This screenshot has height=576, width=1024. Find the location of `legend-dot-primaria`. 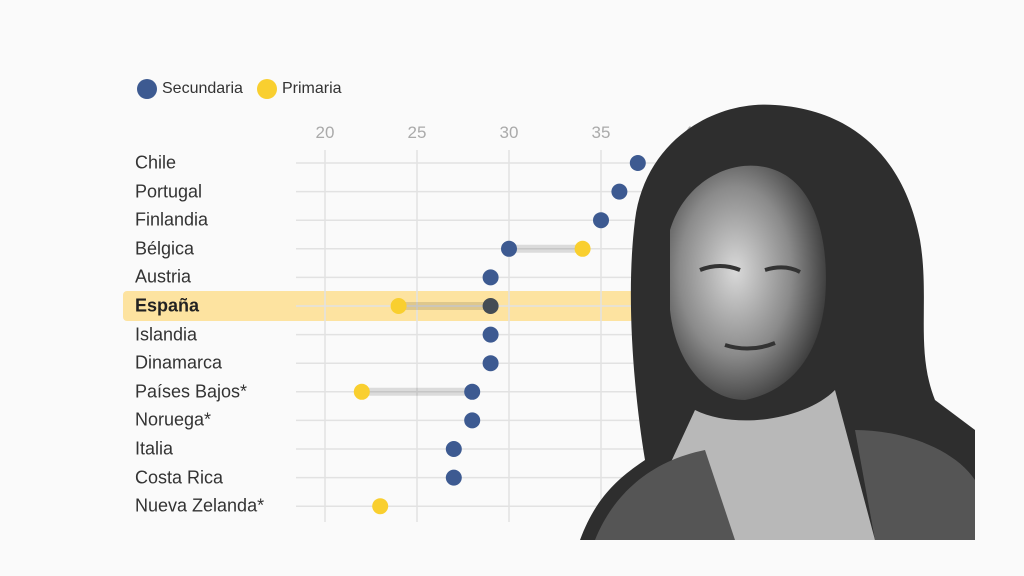

legend-dot-primaria is located at coordinates (266, 89).